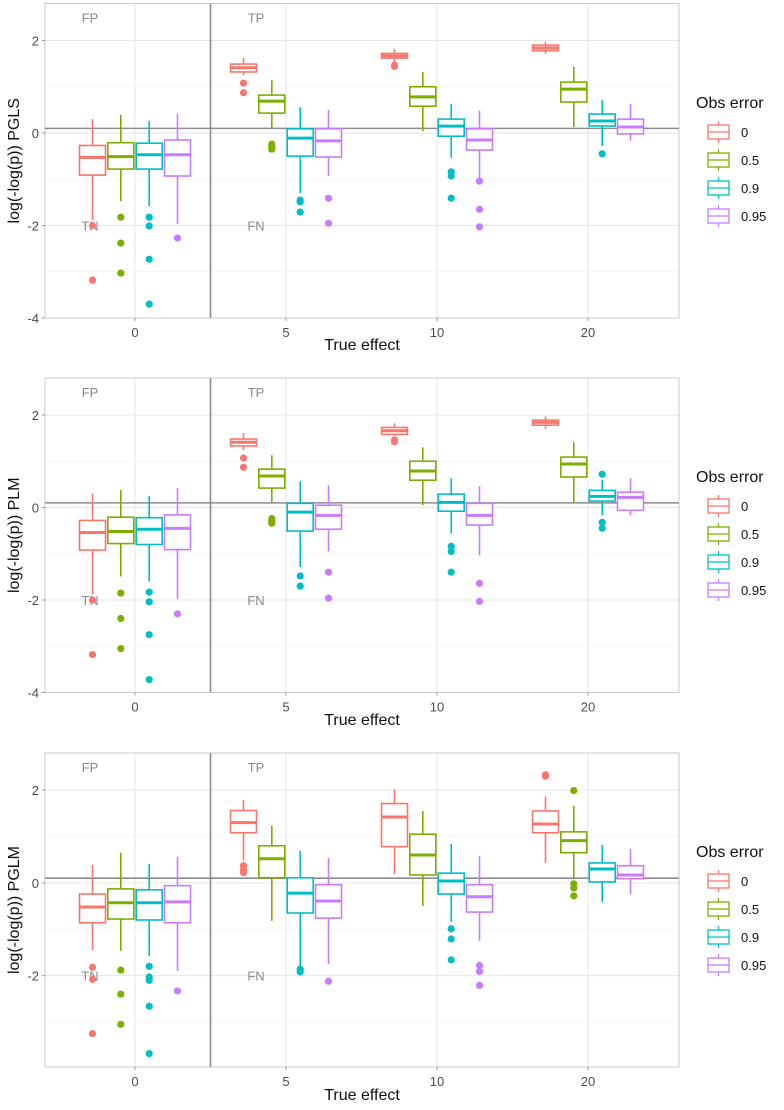  Describe the element at coordinates (750, 909) in the screenshot. I see `legend-label: 0.5` at that location.